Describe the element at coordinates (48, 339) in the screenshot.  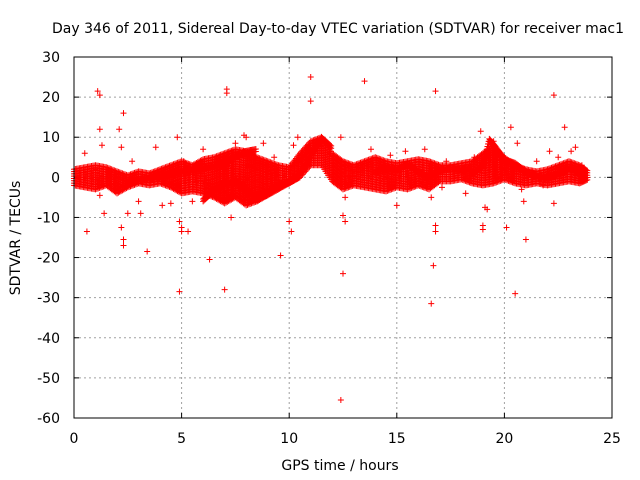
I see `y-tick-label: -40` at that location.